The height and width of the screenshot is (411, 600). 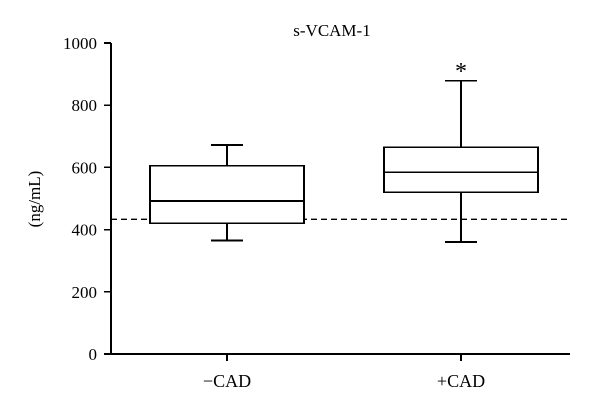 What do you see at coordinates (461, 72) in the screenshot?
I see `significance-annotation: *` at bounding box center [461, 72].